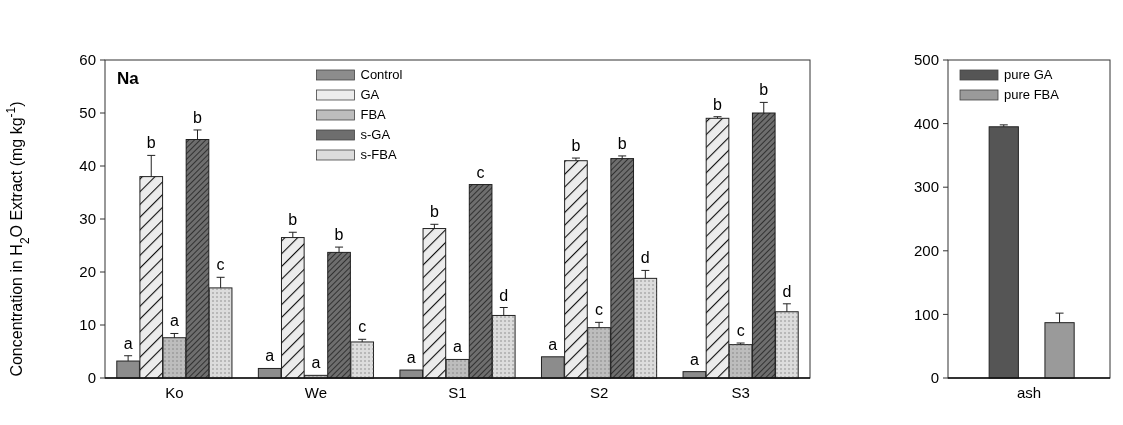 This screenshot has height=425, width=1123. Describe the element at coordinates (87, 272) in the screenshot. I see `y-tick-label: 20` at that location.